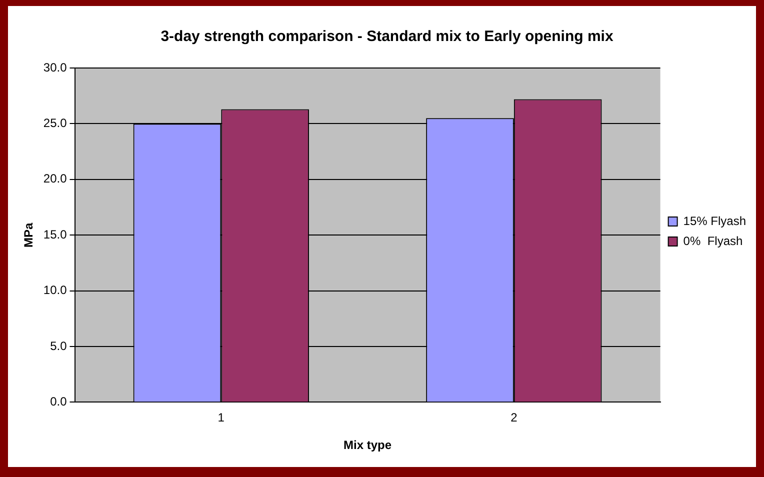  I want to click on y-tick-label: 30.0, so click(55, 67).